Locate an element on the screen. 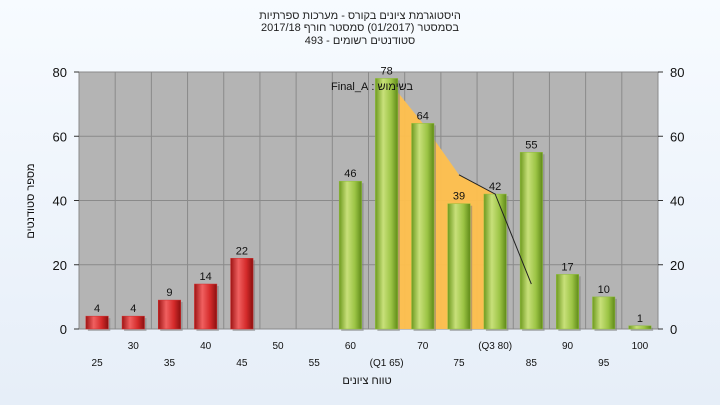  annotation-label: בשימוש : Final_A is located at coordinates (372, 87).